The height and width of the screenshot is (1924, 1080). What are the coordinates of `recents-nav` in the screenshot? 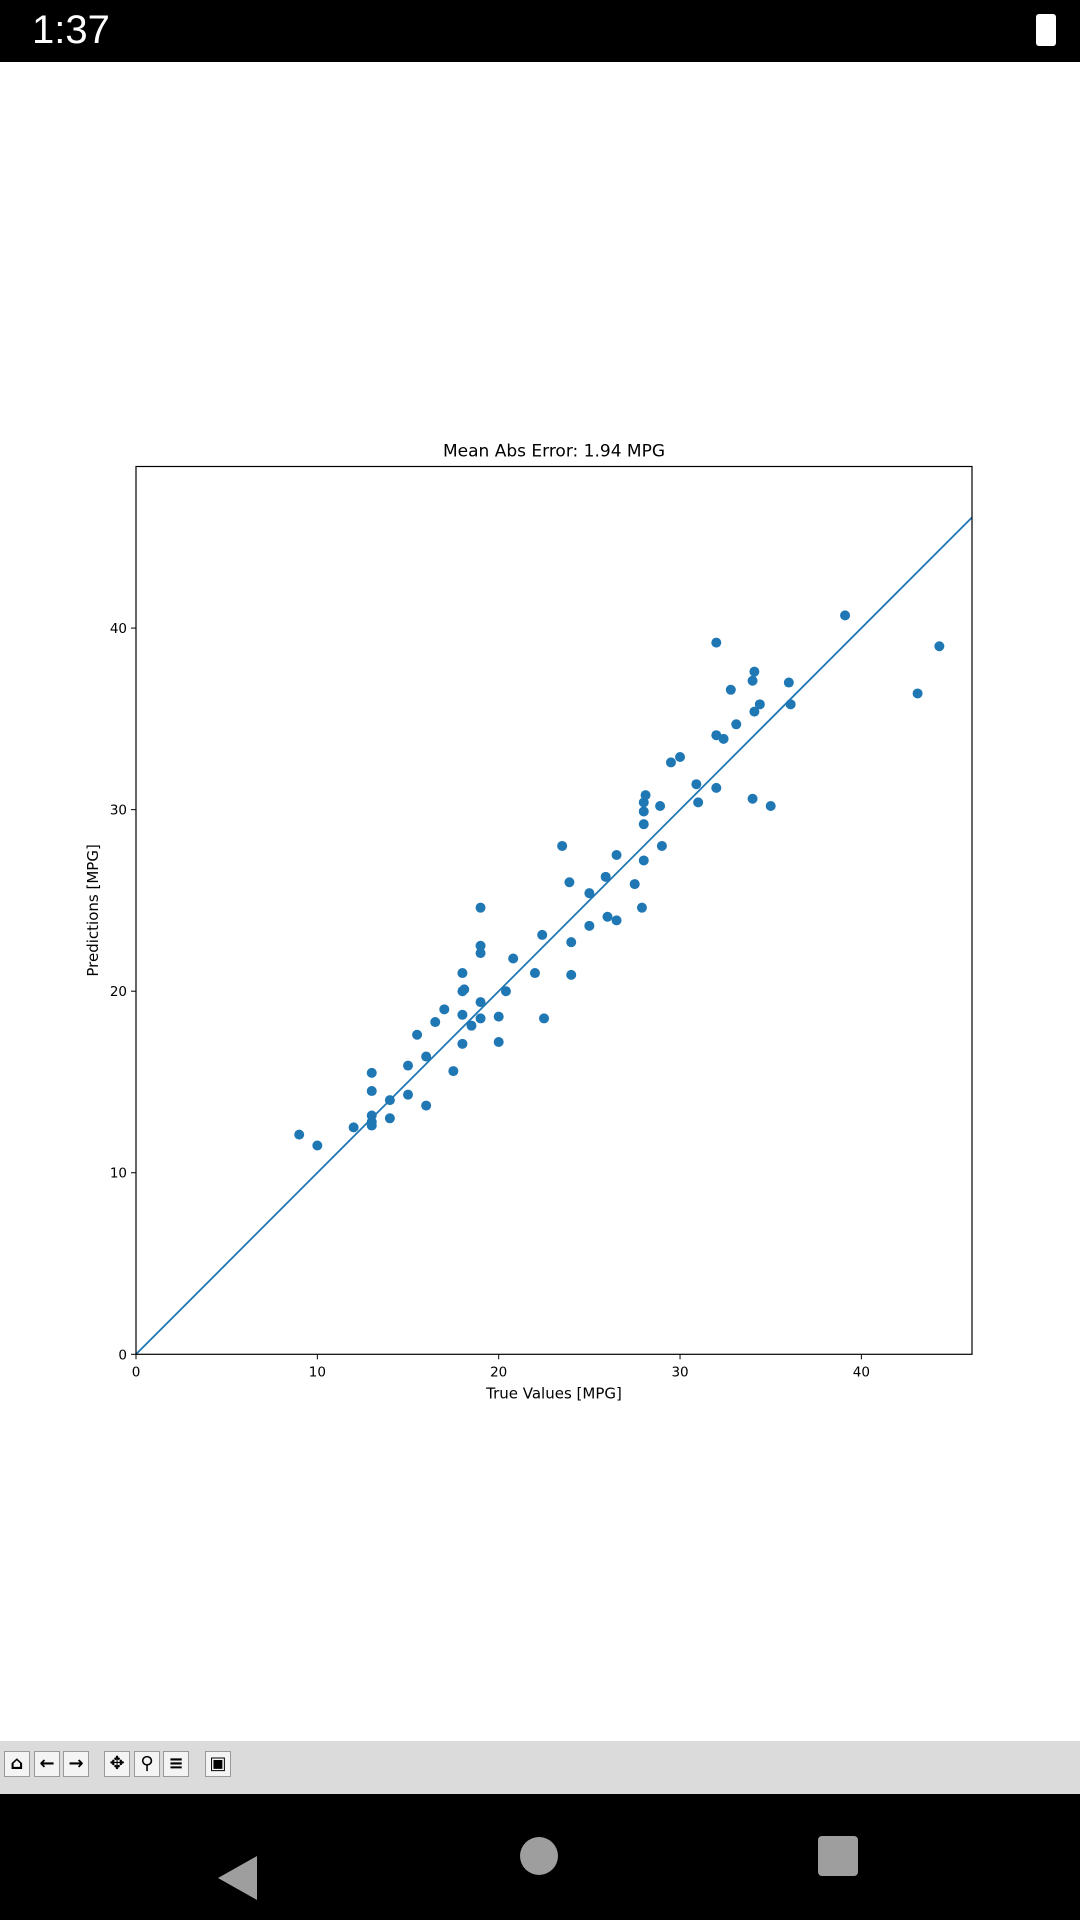 It's located at (838, 1856).